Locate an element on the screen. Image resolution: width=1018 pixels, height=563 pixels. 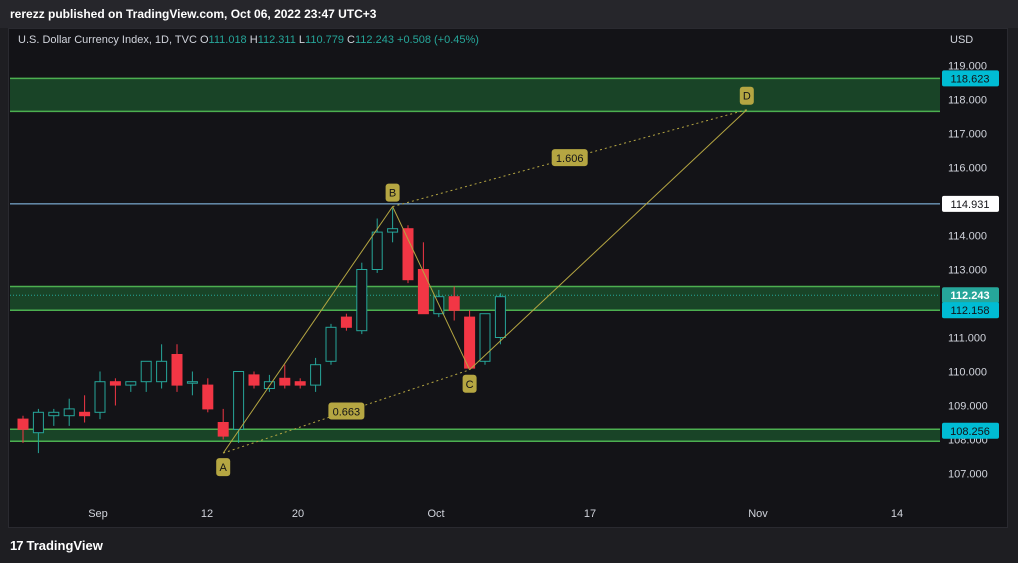
y-tick-label-6: 113.000 is located at coordinates (967, 271).